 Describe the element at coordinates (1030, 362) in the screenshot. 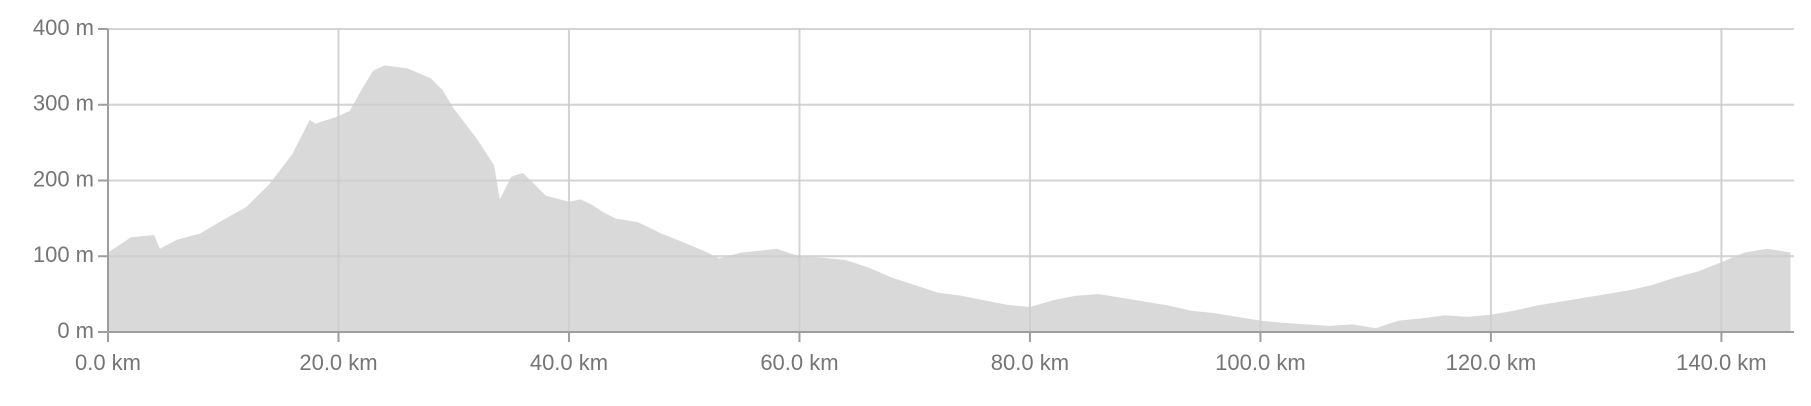

I see `x-tick-label: 80.0 km` at that location.